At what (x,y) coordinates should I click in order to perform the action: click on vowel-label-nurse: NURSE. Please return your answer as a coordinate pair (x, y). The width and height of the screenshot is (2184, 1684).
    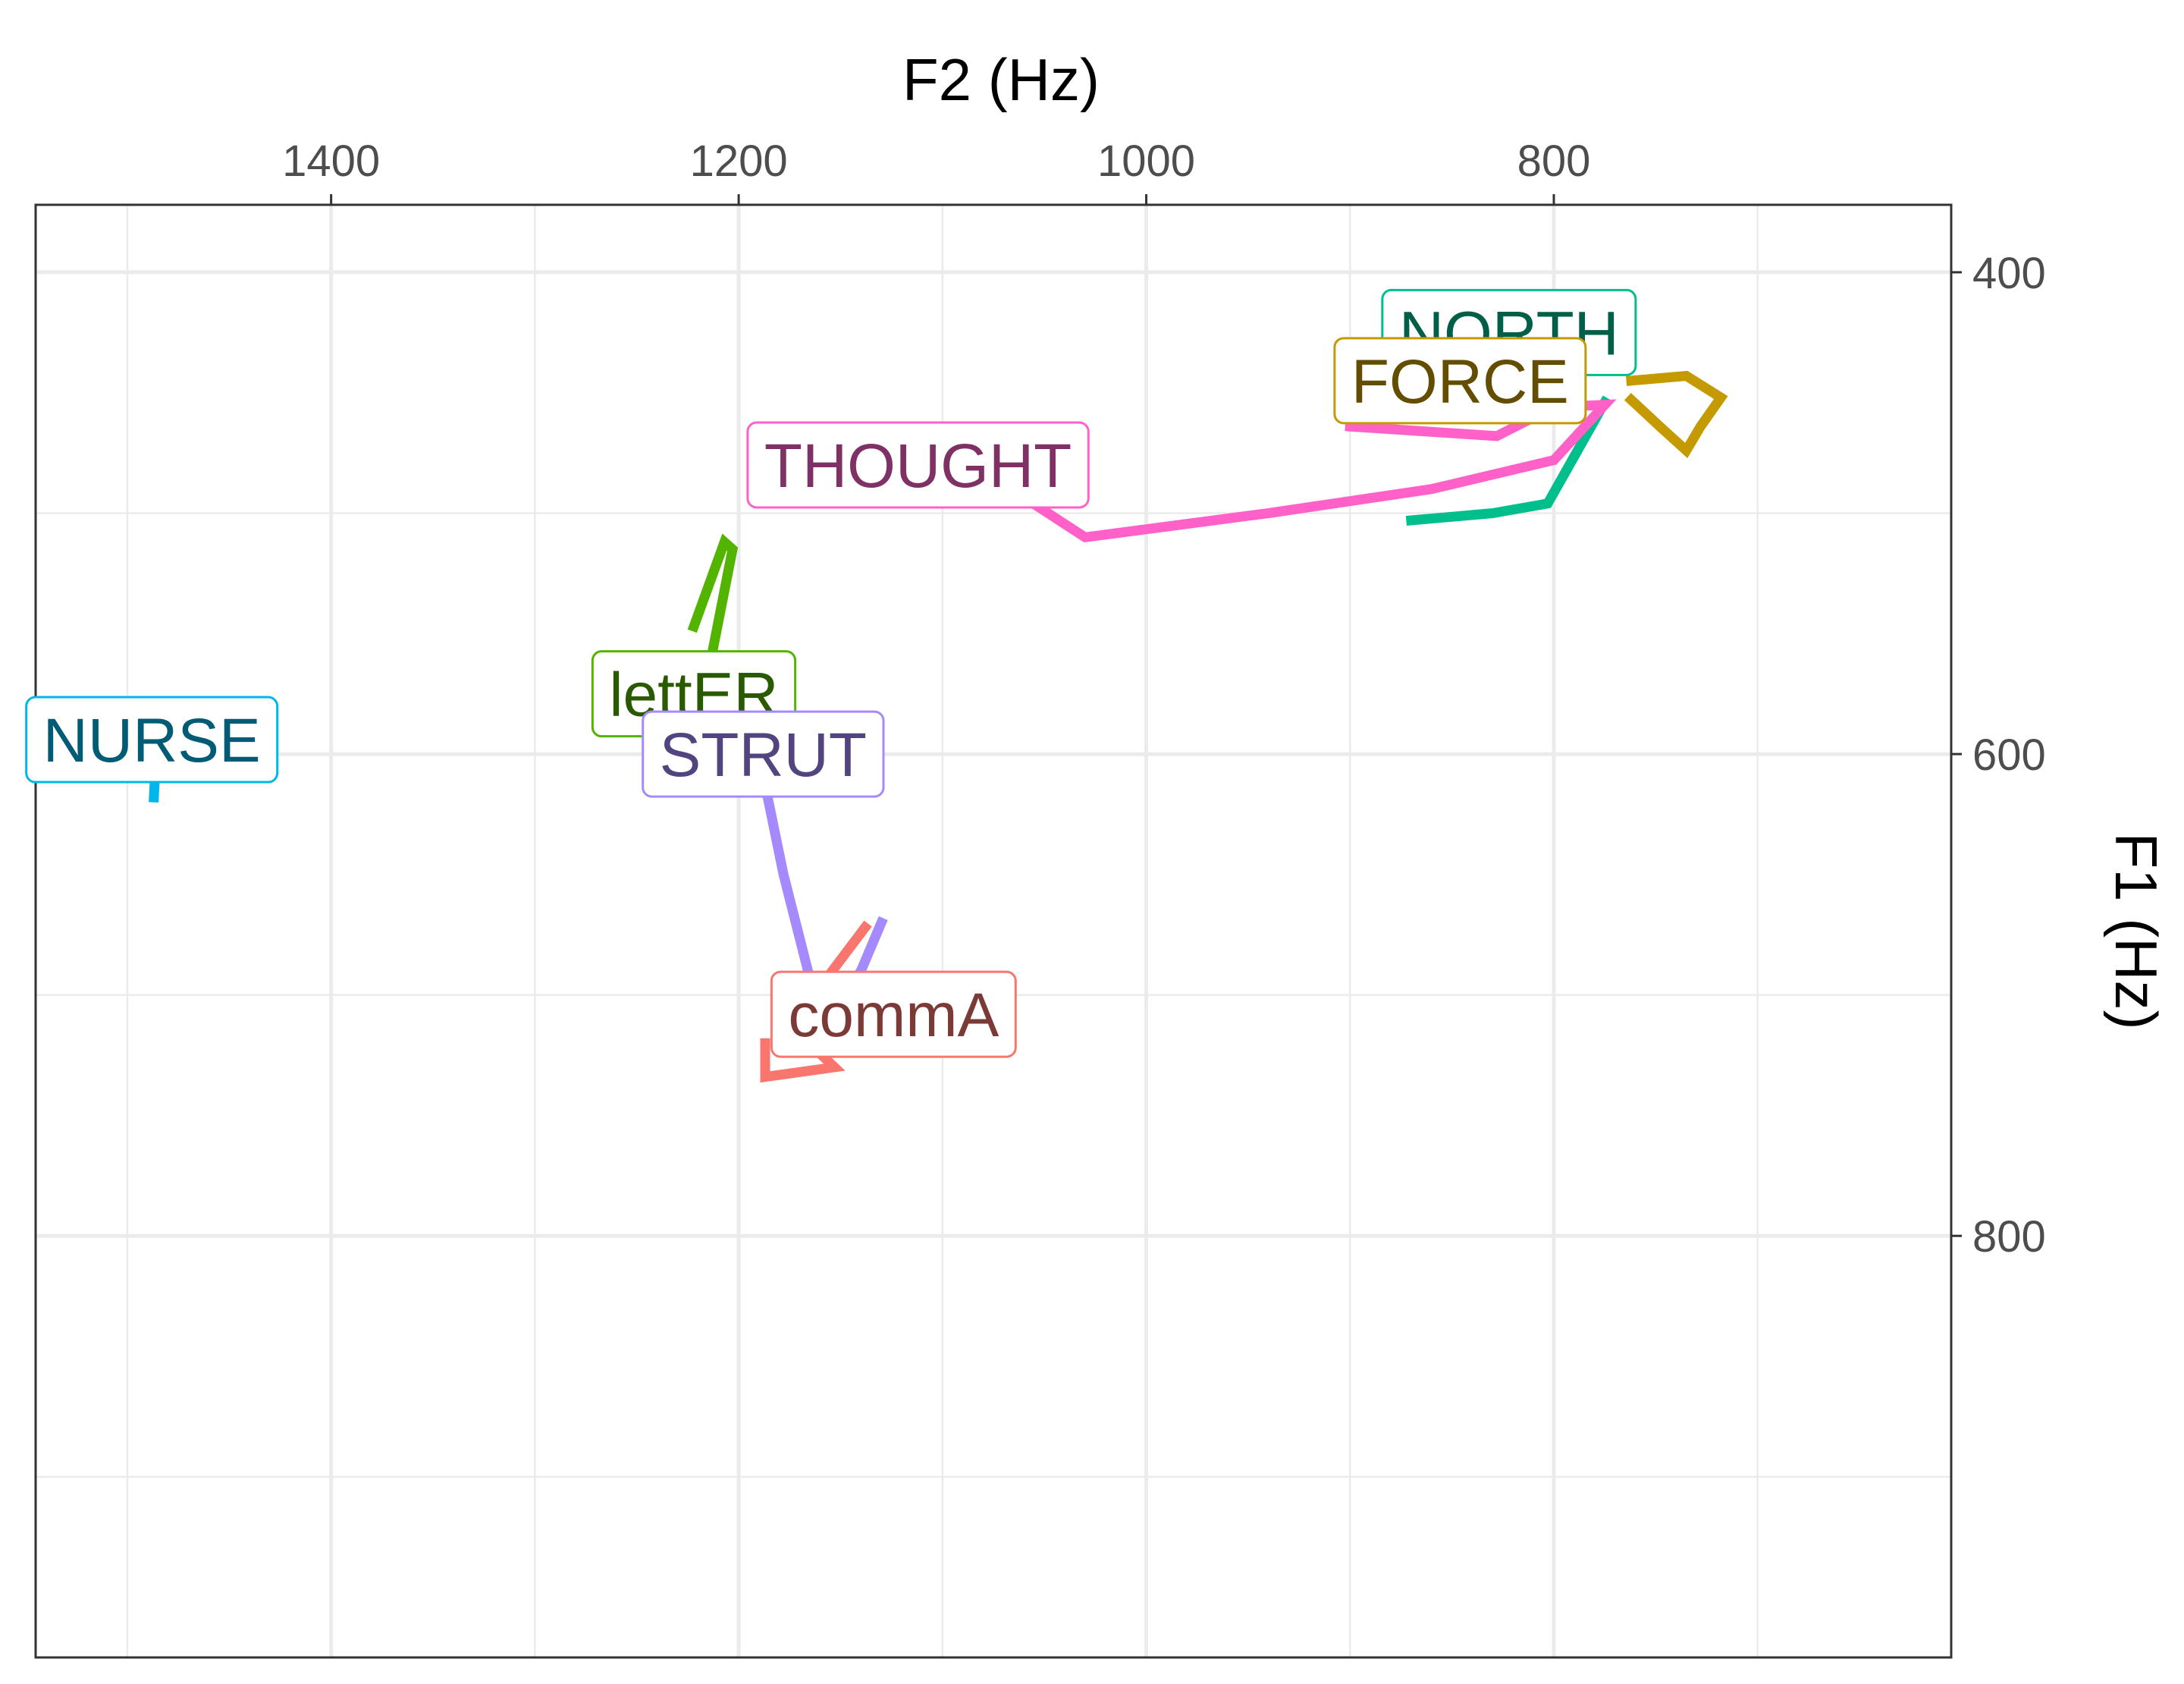
    Looking at the image, I should click on (152, 740).